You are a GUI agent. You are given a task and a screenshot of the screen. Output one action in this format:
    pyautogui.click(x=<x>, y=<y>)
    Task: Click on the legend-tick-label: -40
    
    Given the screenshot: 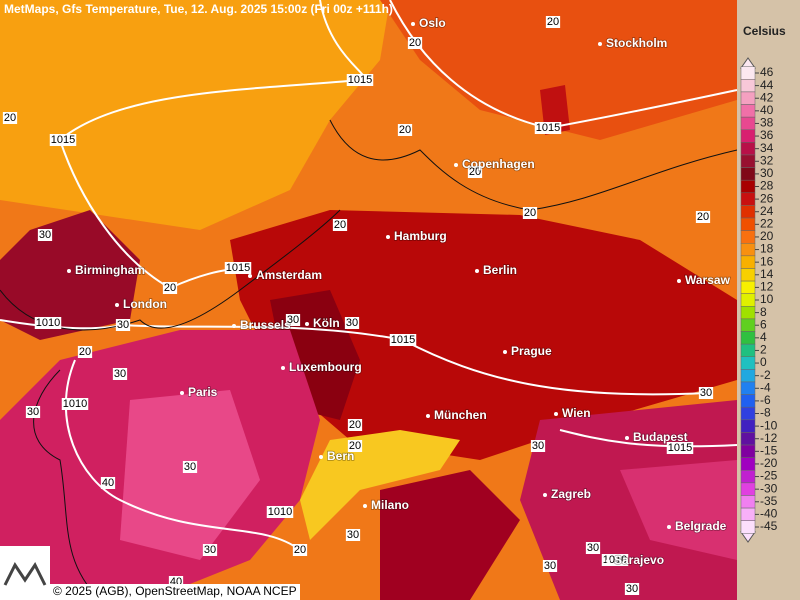 What is the action you would take?
    pyautogui.click(x=769, y=514)
    